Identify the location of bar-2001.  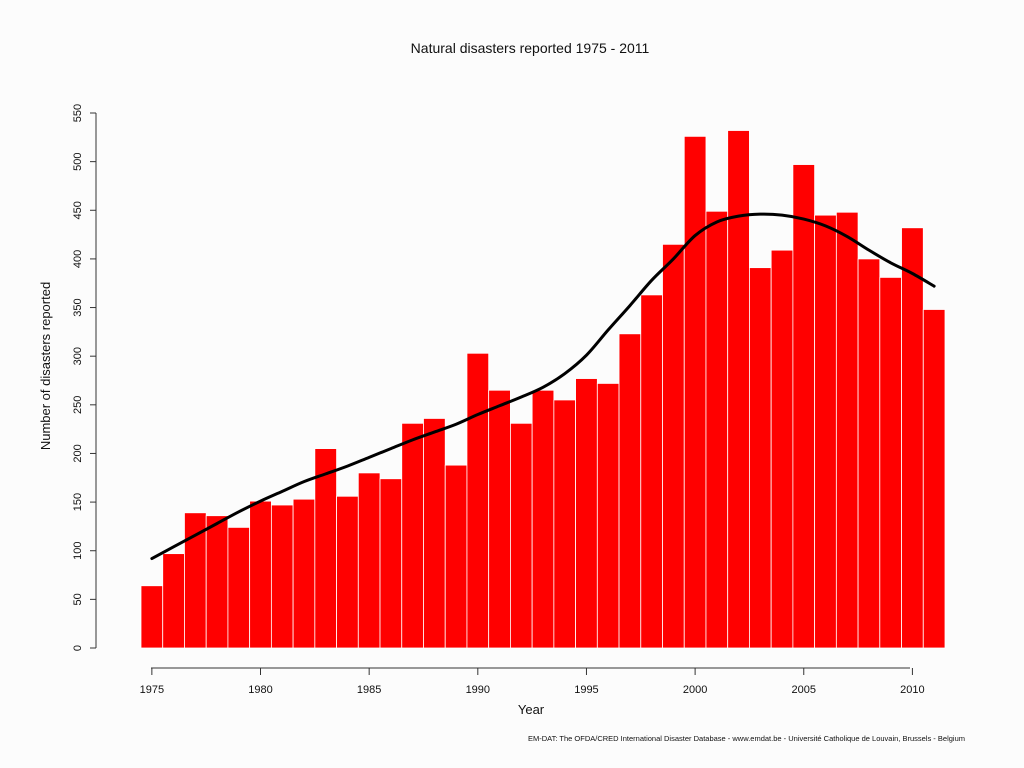
(717, 429).